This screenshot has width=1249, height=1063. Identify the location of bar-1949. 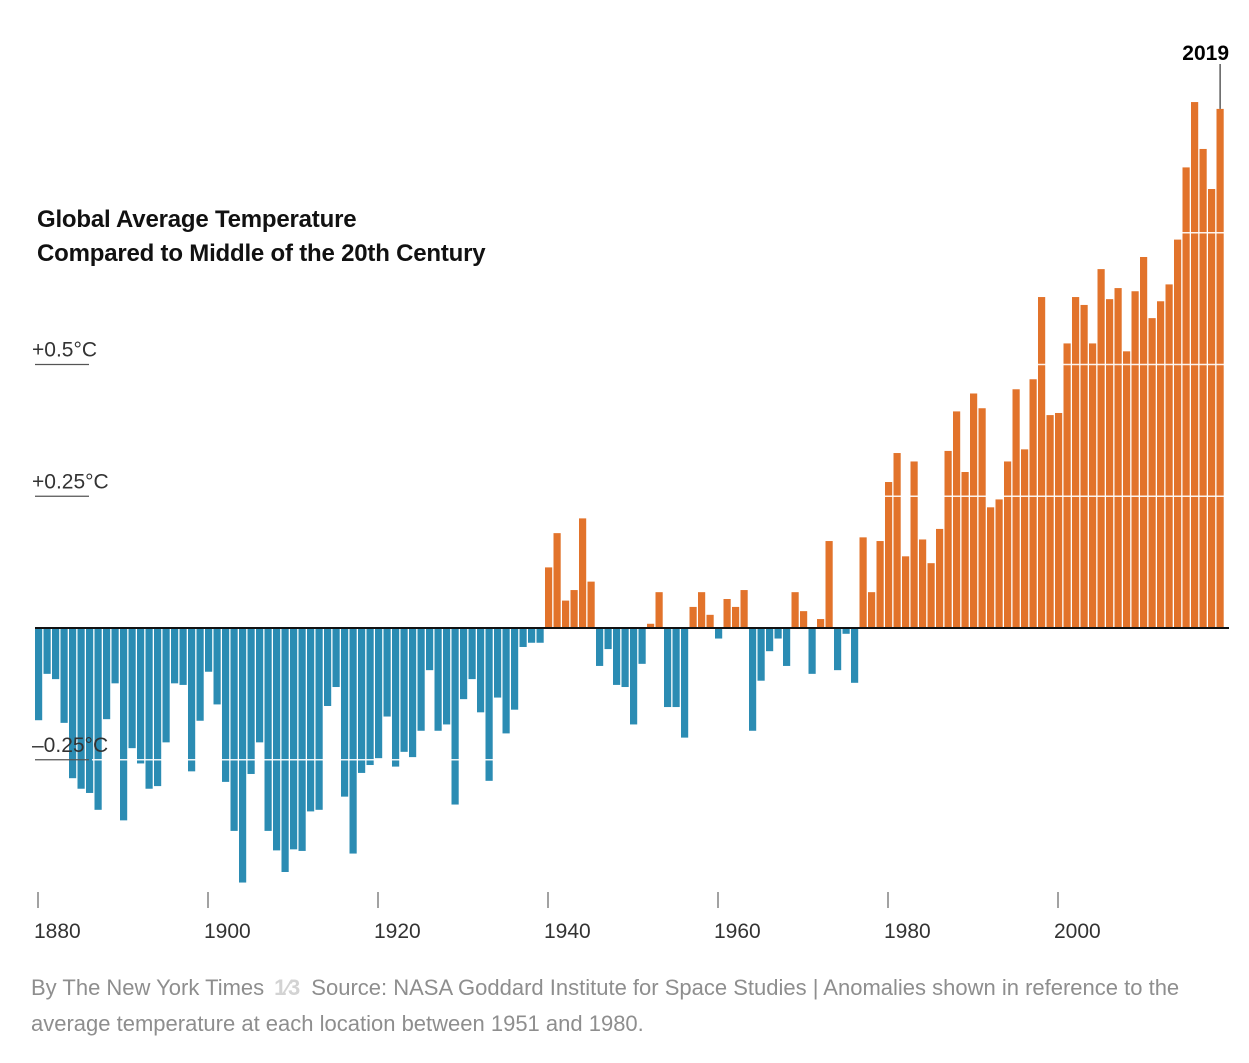
(625, 658).